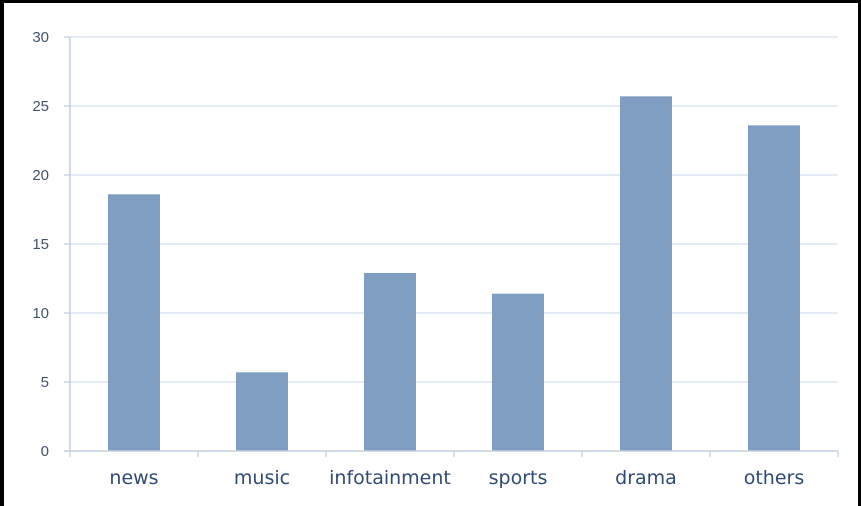 The image size is (861, 506). Describe the element at coordinates (646, 478) in the screenshot. I see `x-category-label: drama` at that location.